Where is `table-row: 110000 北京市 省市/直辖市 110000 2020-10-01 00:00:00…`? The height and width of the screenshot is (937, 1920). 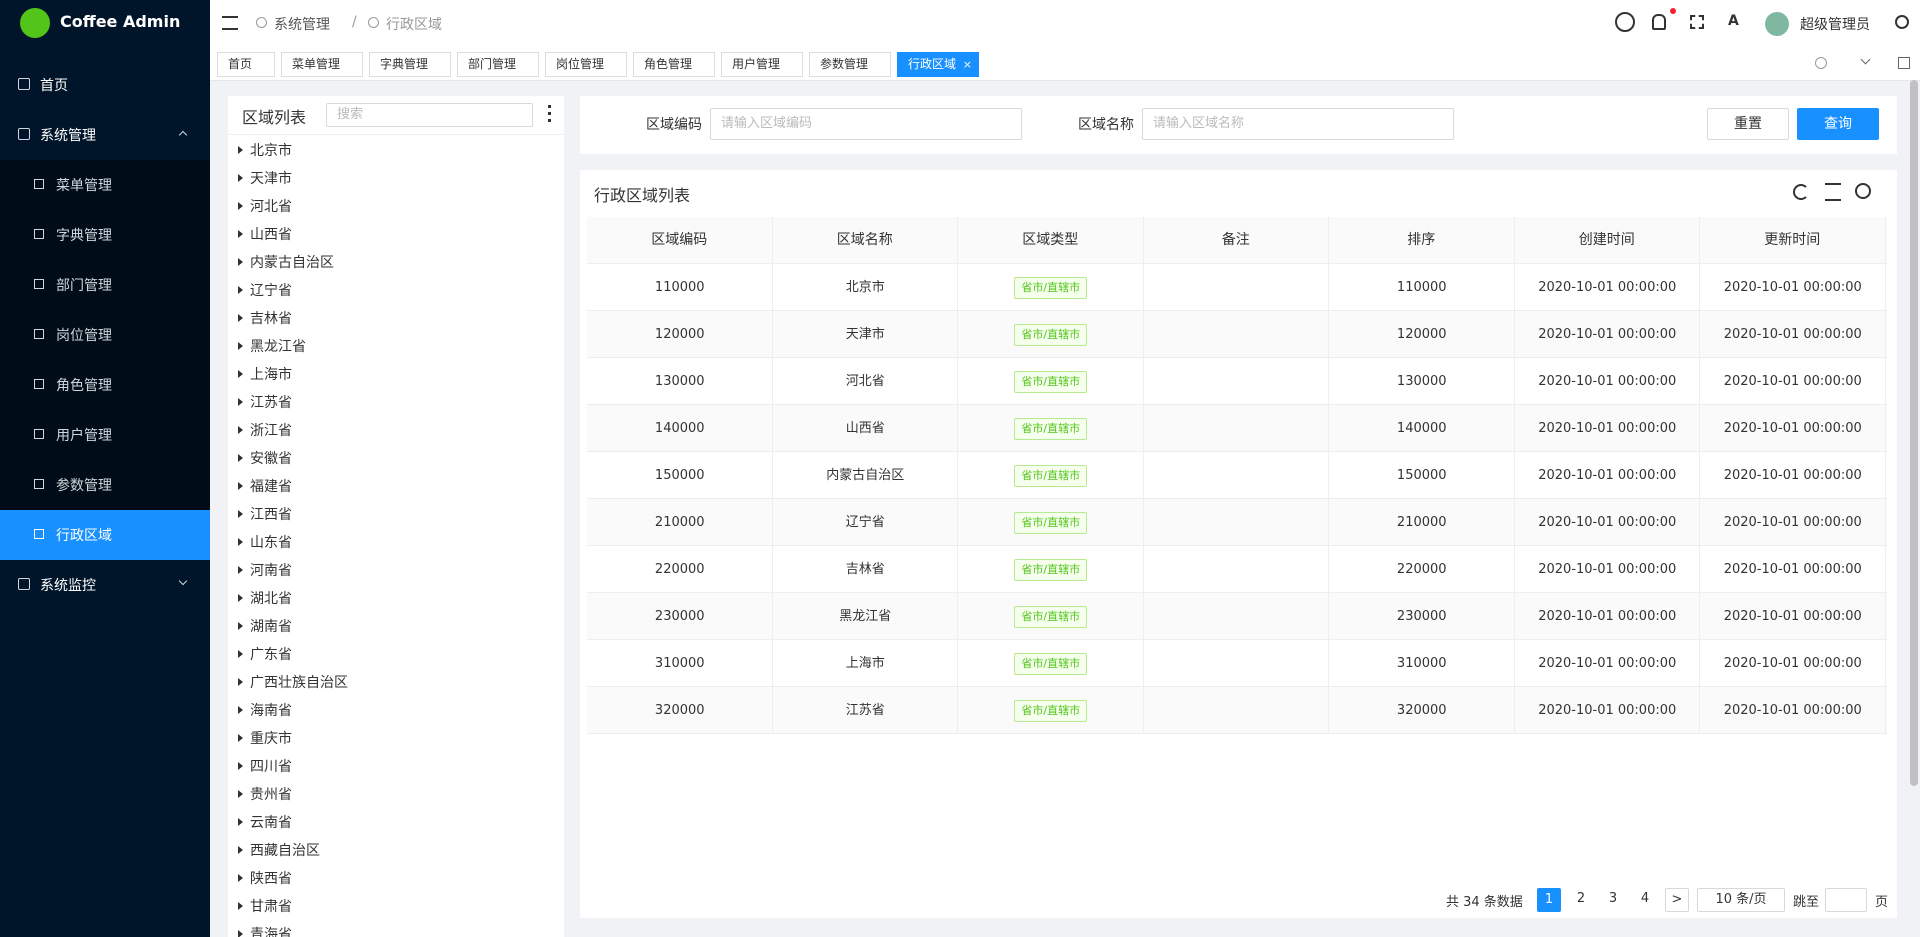 table-row: 110000 北京市 省市/直辖市 110000 2020-10-01 00:00:00… is located at coordinates (1237, 287).